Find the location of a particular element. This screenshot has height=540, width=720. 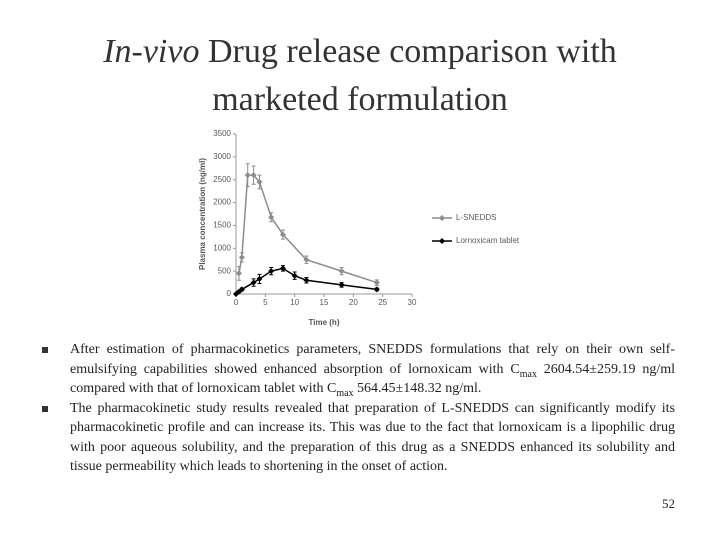

y-tick-label: 3500 is located at coordinates (222, 133).